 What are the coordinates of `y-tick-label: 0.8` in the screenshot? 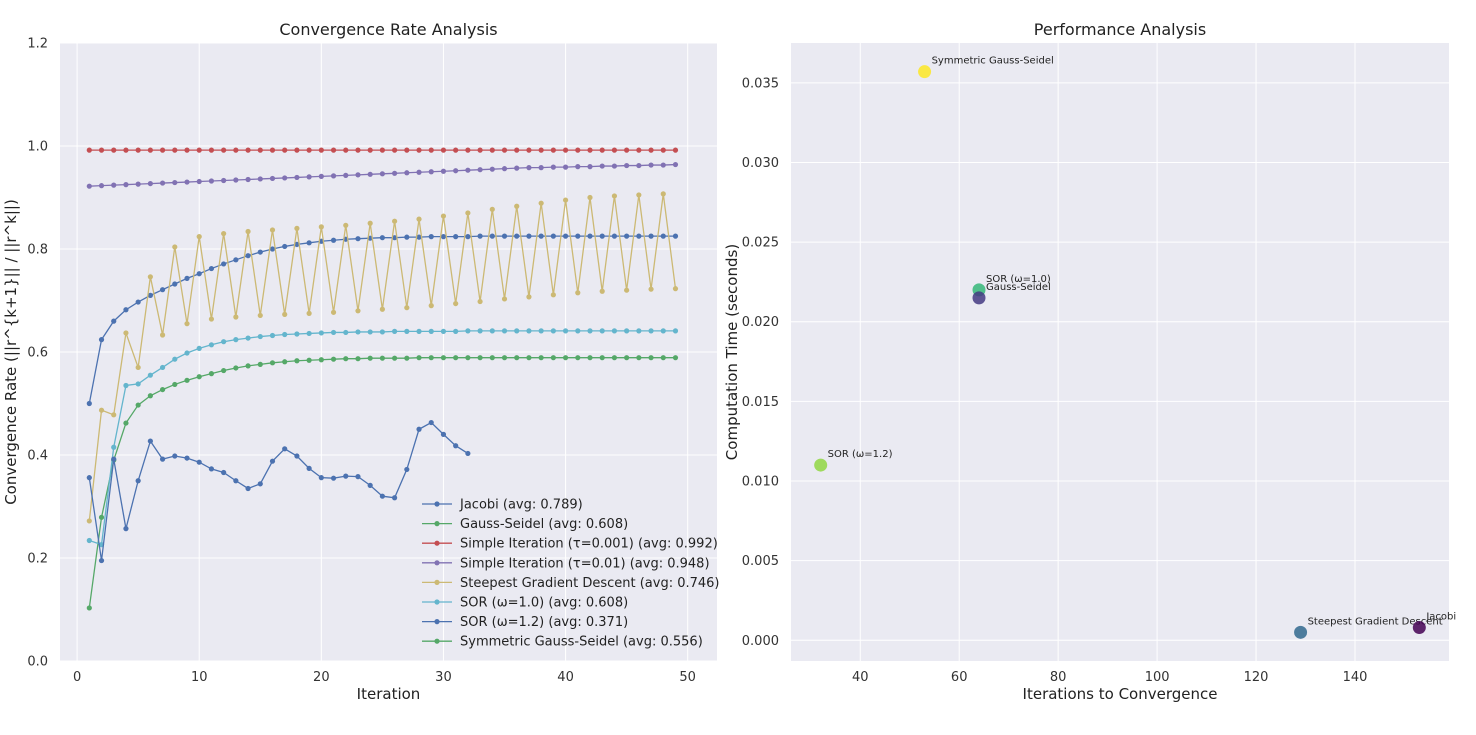 It's located at (37, 250).